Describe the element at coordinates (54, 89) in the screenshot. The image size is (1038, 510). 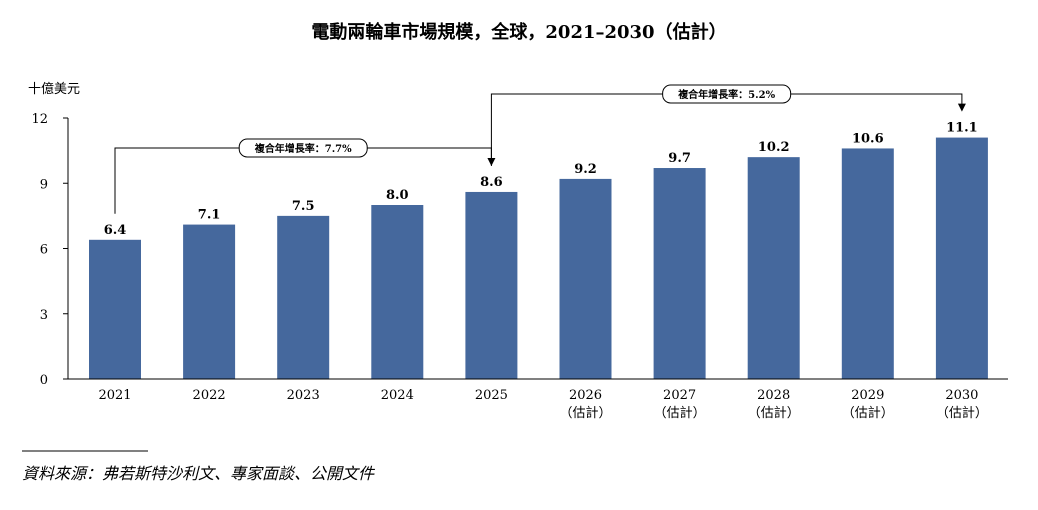
I see `y-unit-label: 十億美元` at that location.